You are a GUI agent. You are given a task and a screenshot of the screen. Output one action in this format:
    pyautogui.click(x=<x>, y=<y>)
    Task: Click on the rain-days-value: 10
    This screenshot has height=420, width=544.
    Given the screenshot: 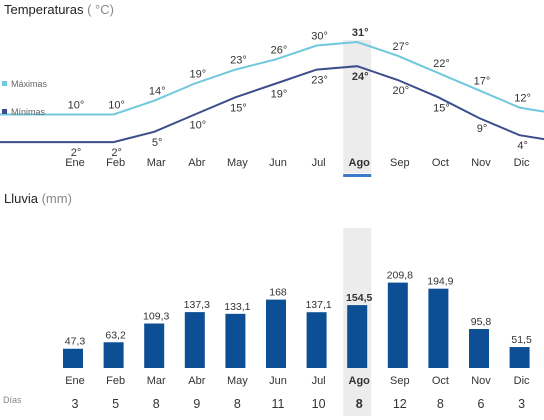 What is the action you would take?
    pyautogui.click(x=319, y=404)
    